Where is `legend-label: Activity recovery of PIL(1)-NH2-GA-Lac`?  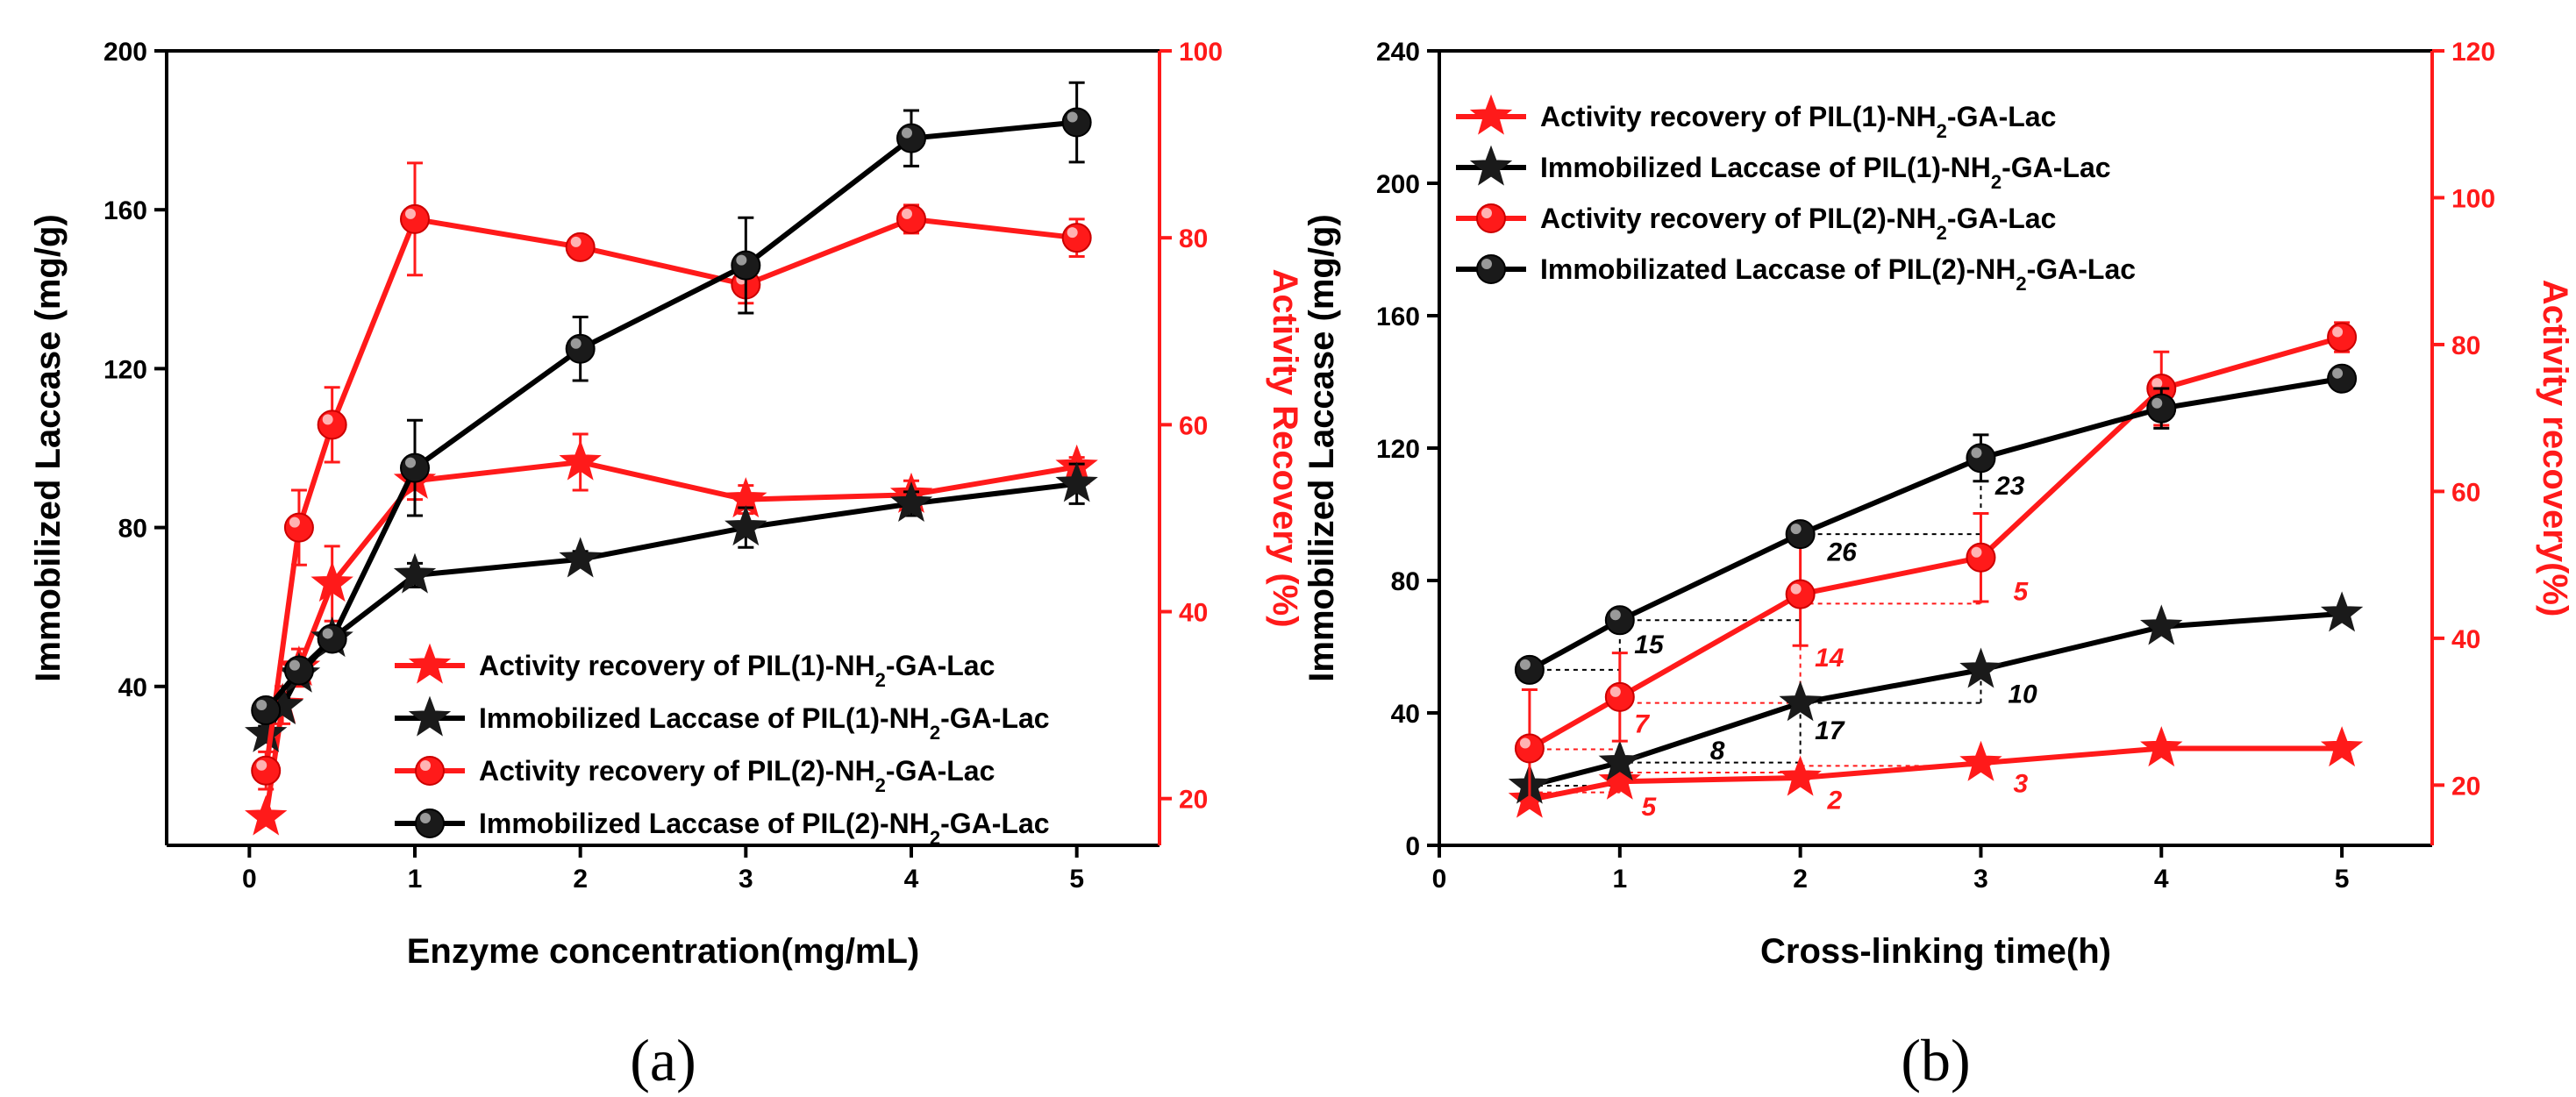
legend-label: Activity recovery of PIL(1)-NH2-GA-Lac is located at coordinates (737, 670).